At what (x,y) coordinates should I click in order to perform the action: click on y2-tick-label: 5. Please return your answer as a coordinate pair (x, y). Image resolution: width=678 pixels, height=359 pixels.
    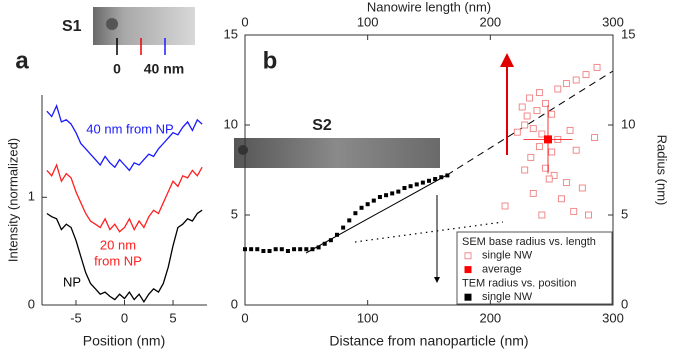
    Looking at the image, I should click on (624, 213).